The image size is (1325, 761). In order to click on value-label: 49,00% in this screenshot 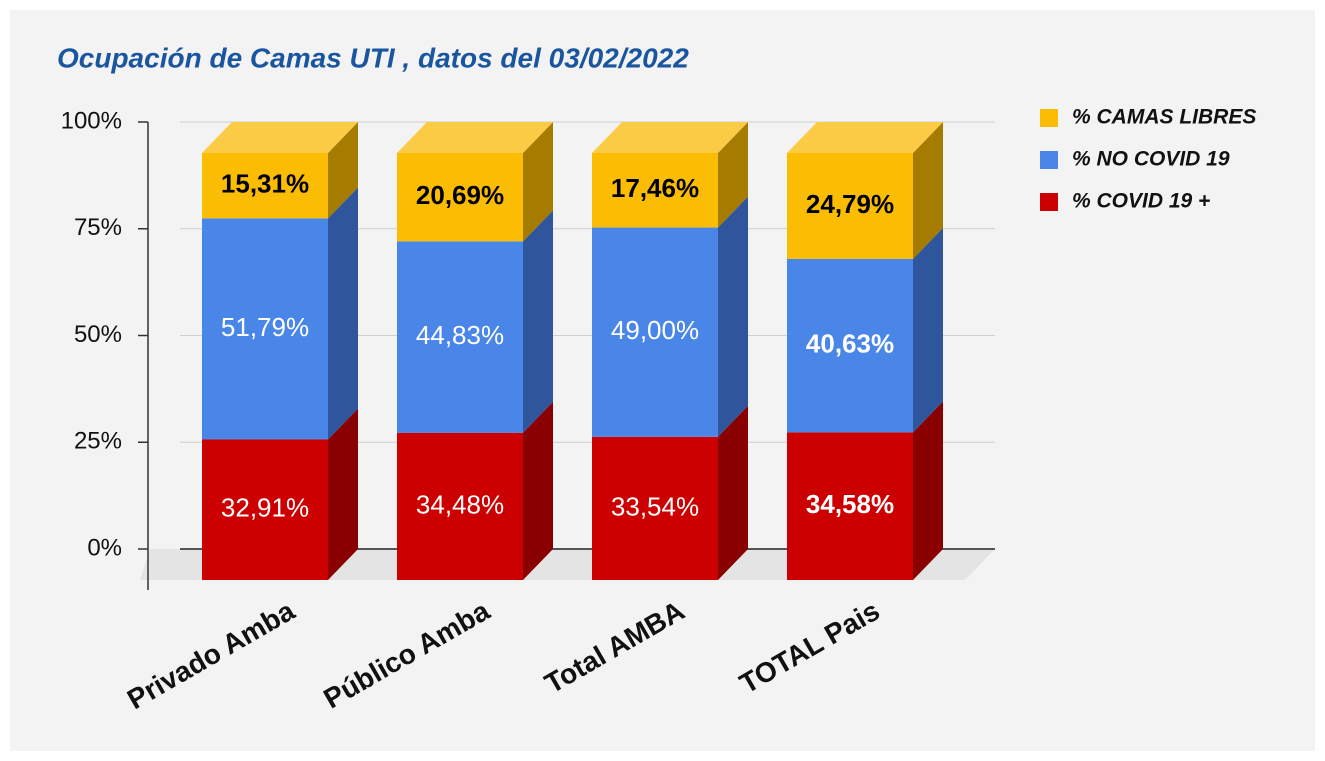, I will do `click(655, 330)`.